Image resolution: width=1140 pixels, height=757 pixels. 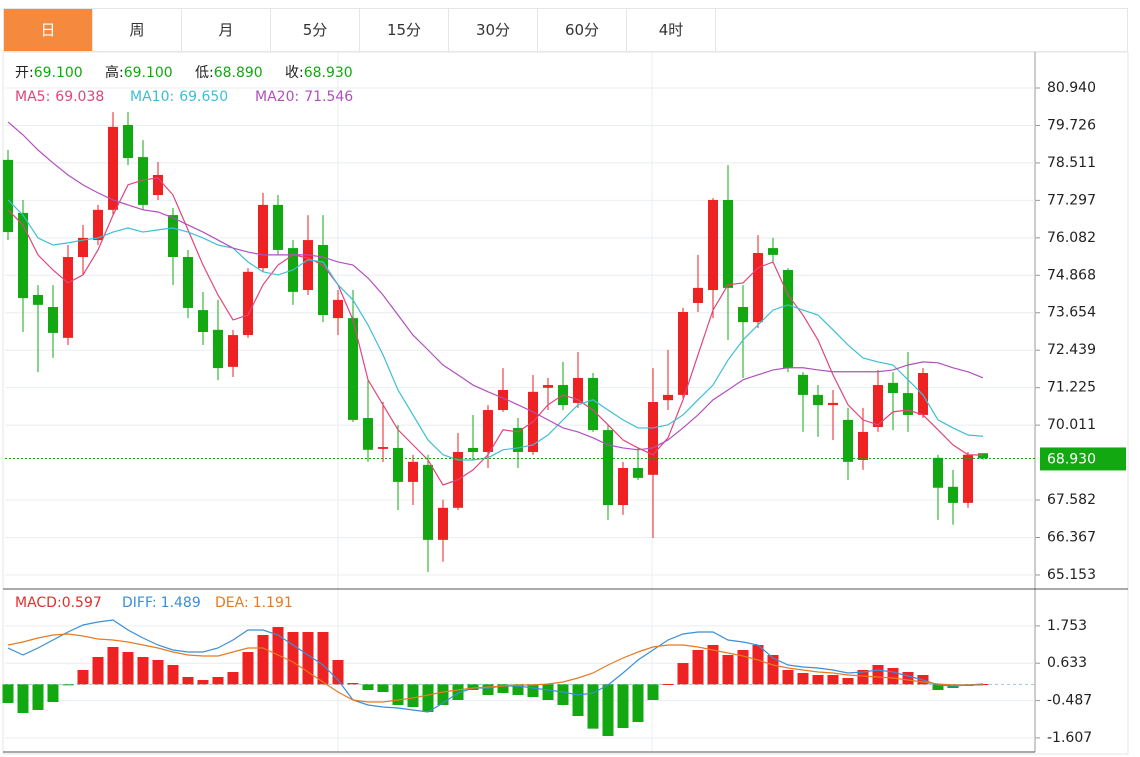 What do you see at coordinates (404, 30) in the screenshot?
I see `period-tab: 15分` at bounding box center [404, 30].